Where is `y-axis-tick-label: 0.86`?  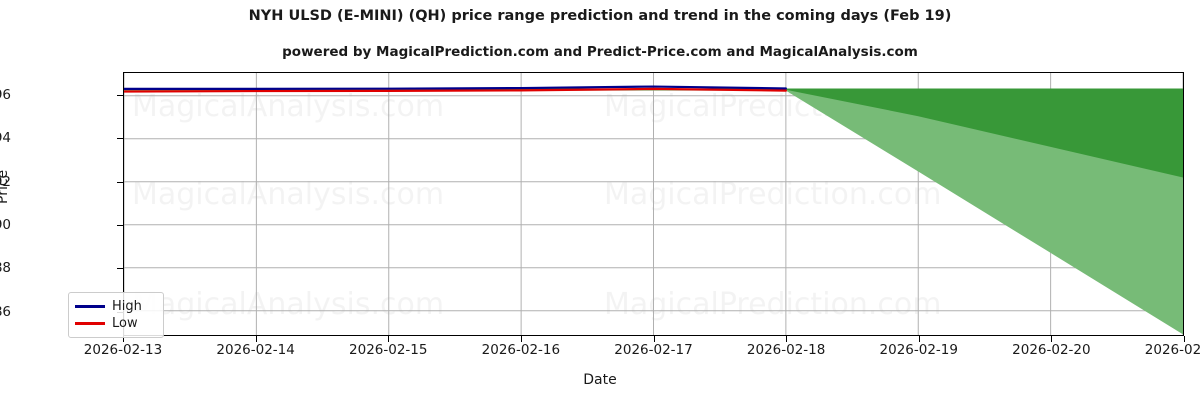
y-axis-tick-label: 0.86 is located at coordinates (5, 311).